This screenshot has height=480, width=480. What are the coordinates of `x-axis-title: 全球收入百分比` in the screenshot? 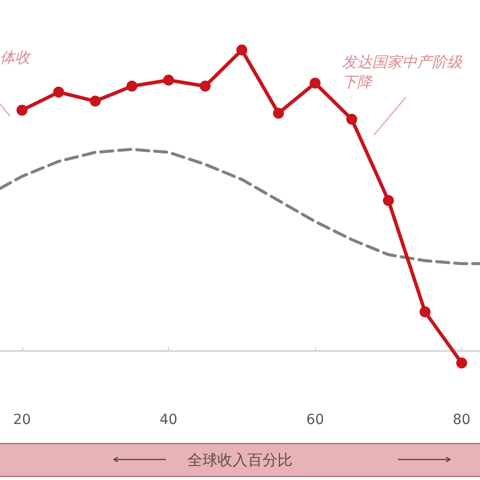 It's located at (240, 460).